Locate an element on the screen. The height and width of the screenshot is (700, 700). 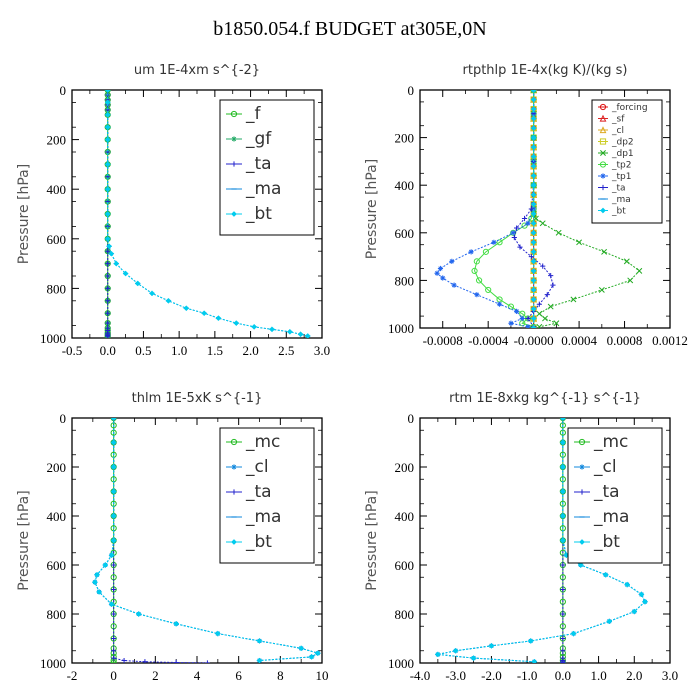
x-tick-label: 0.0012 is located at coordinates (670, 340).